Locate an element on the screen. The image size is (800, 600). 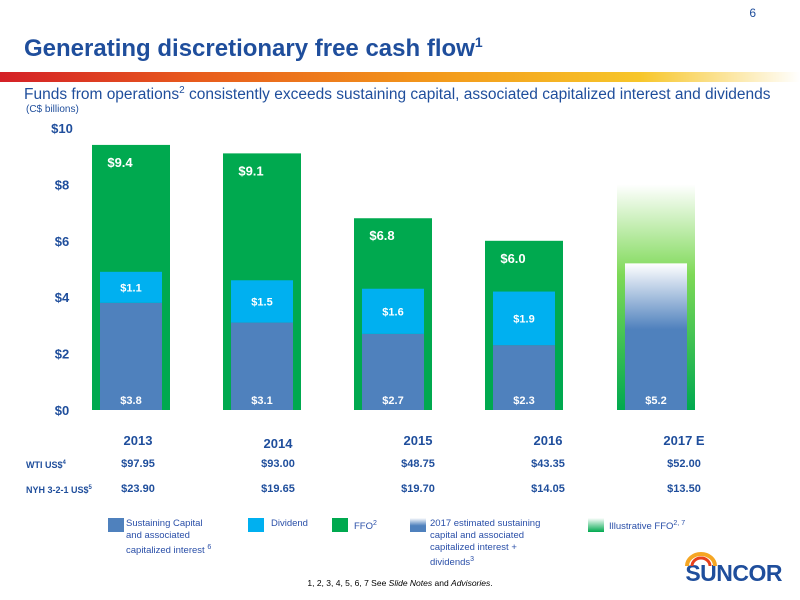
legend-estimated-line4: dividends3 is located at coordinates (485, 561).